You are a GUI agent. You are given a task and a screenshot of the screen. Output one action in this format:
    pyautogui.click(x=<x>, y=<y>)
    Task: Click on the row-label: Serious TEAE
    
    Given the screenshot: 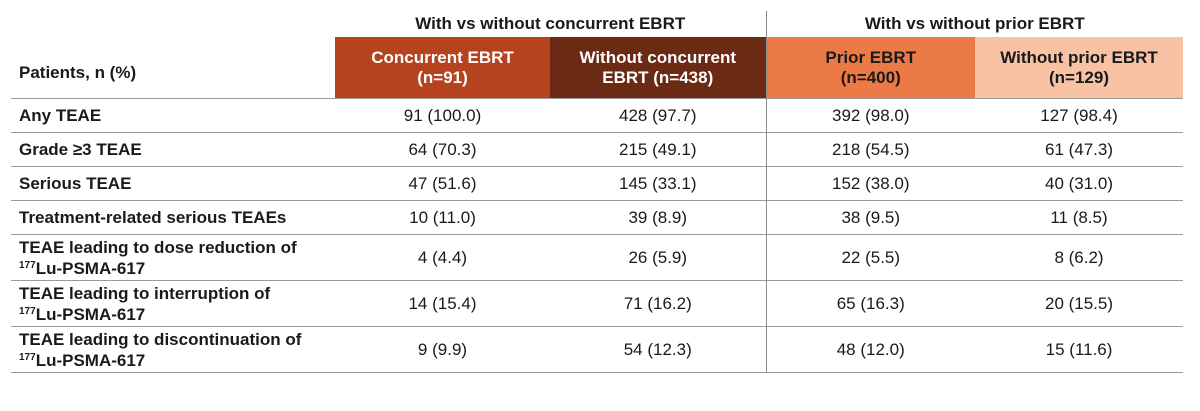 What is the action you would take?
    pyautogui.click(x=173, y=183)
    